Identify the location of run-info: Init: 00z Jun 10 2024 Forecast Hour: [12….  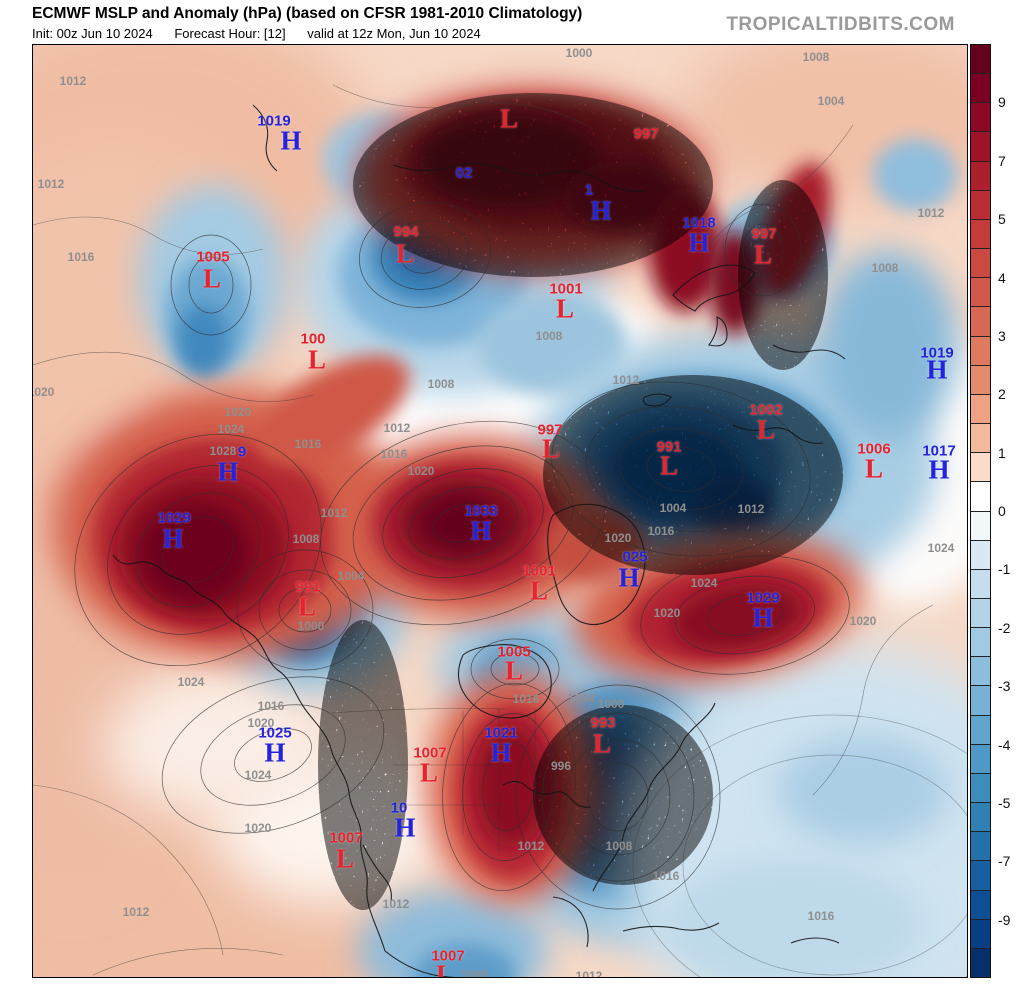
(265, 33).